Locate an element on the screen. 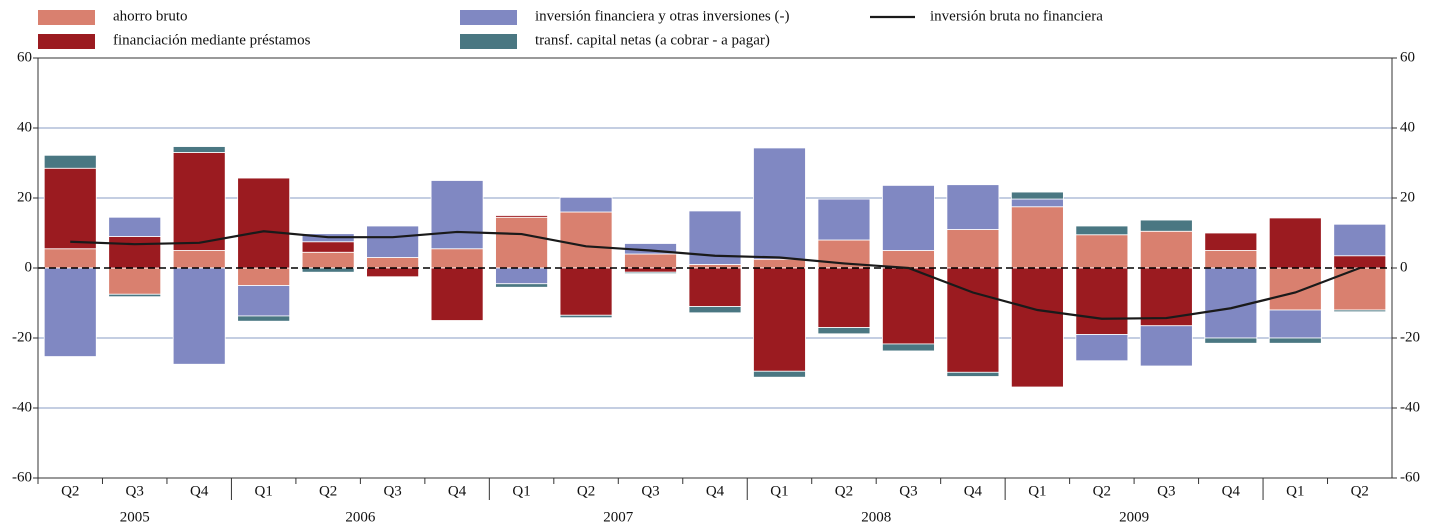  y2-tick-label: -20 is located at coordinates (1410, 337).